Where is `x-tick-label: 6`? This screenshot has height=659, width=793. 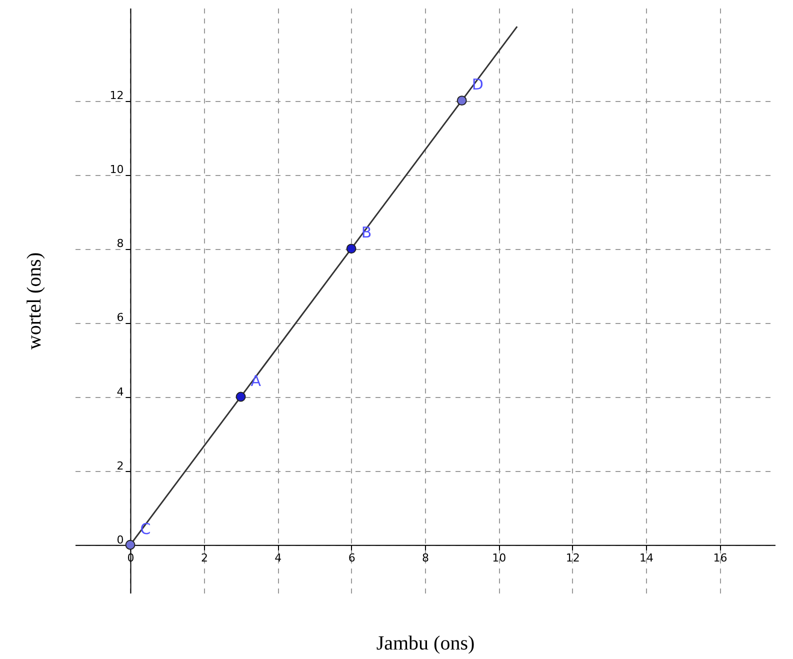 x-tick-label: 6 is located at coordinates (352, 557).